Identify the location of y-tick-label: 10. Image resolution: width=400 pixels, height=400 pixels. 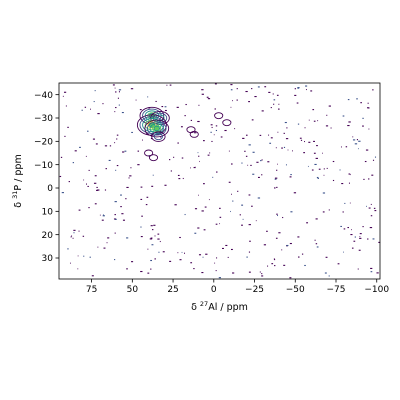
(48, 213).